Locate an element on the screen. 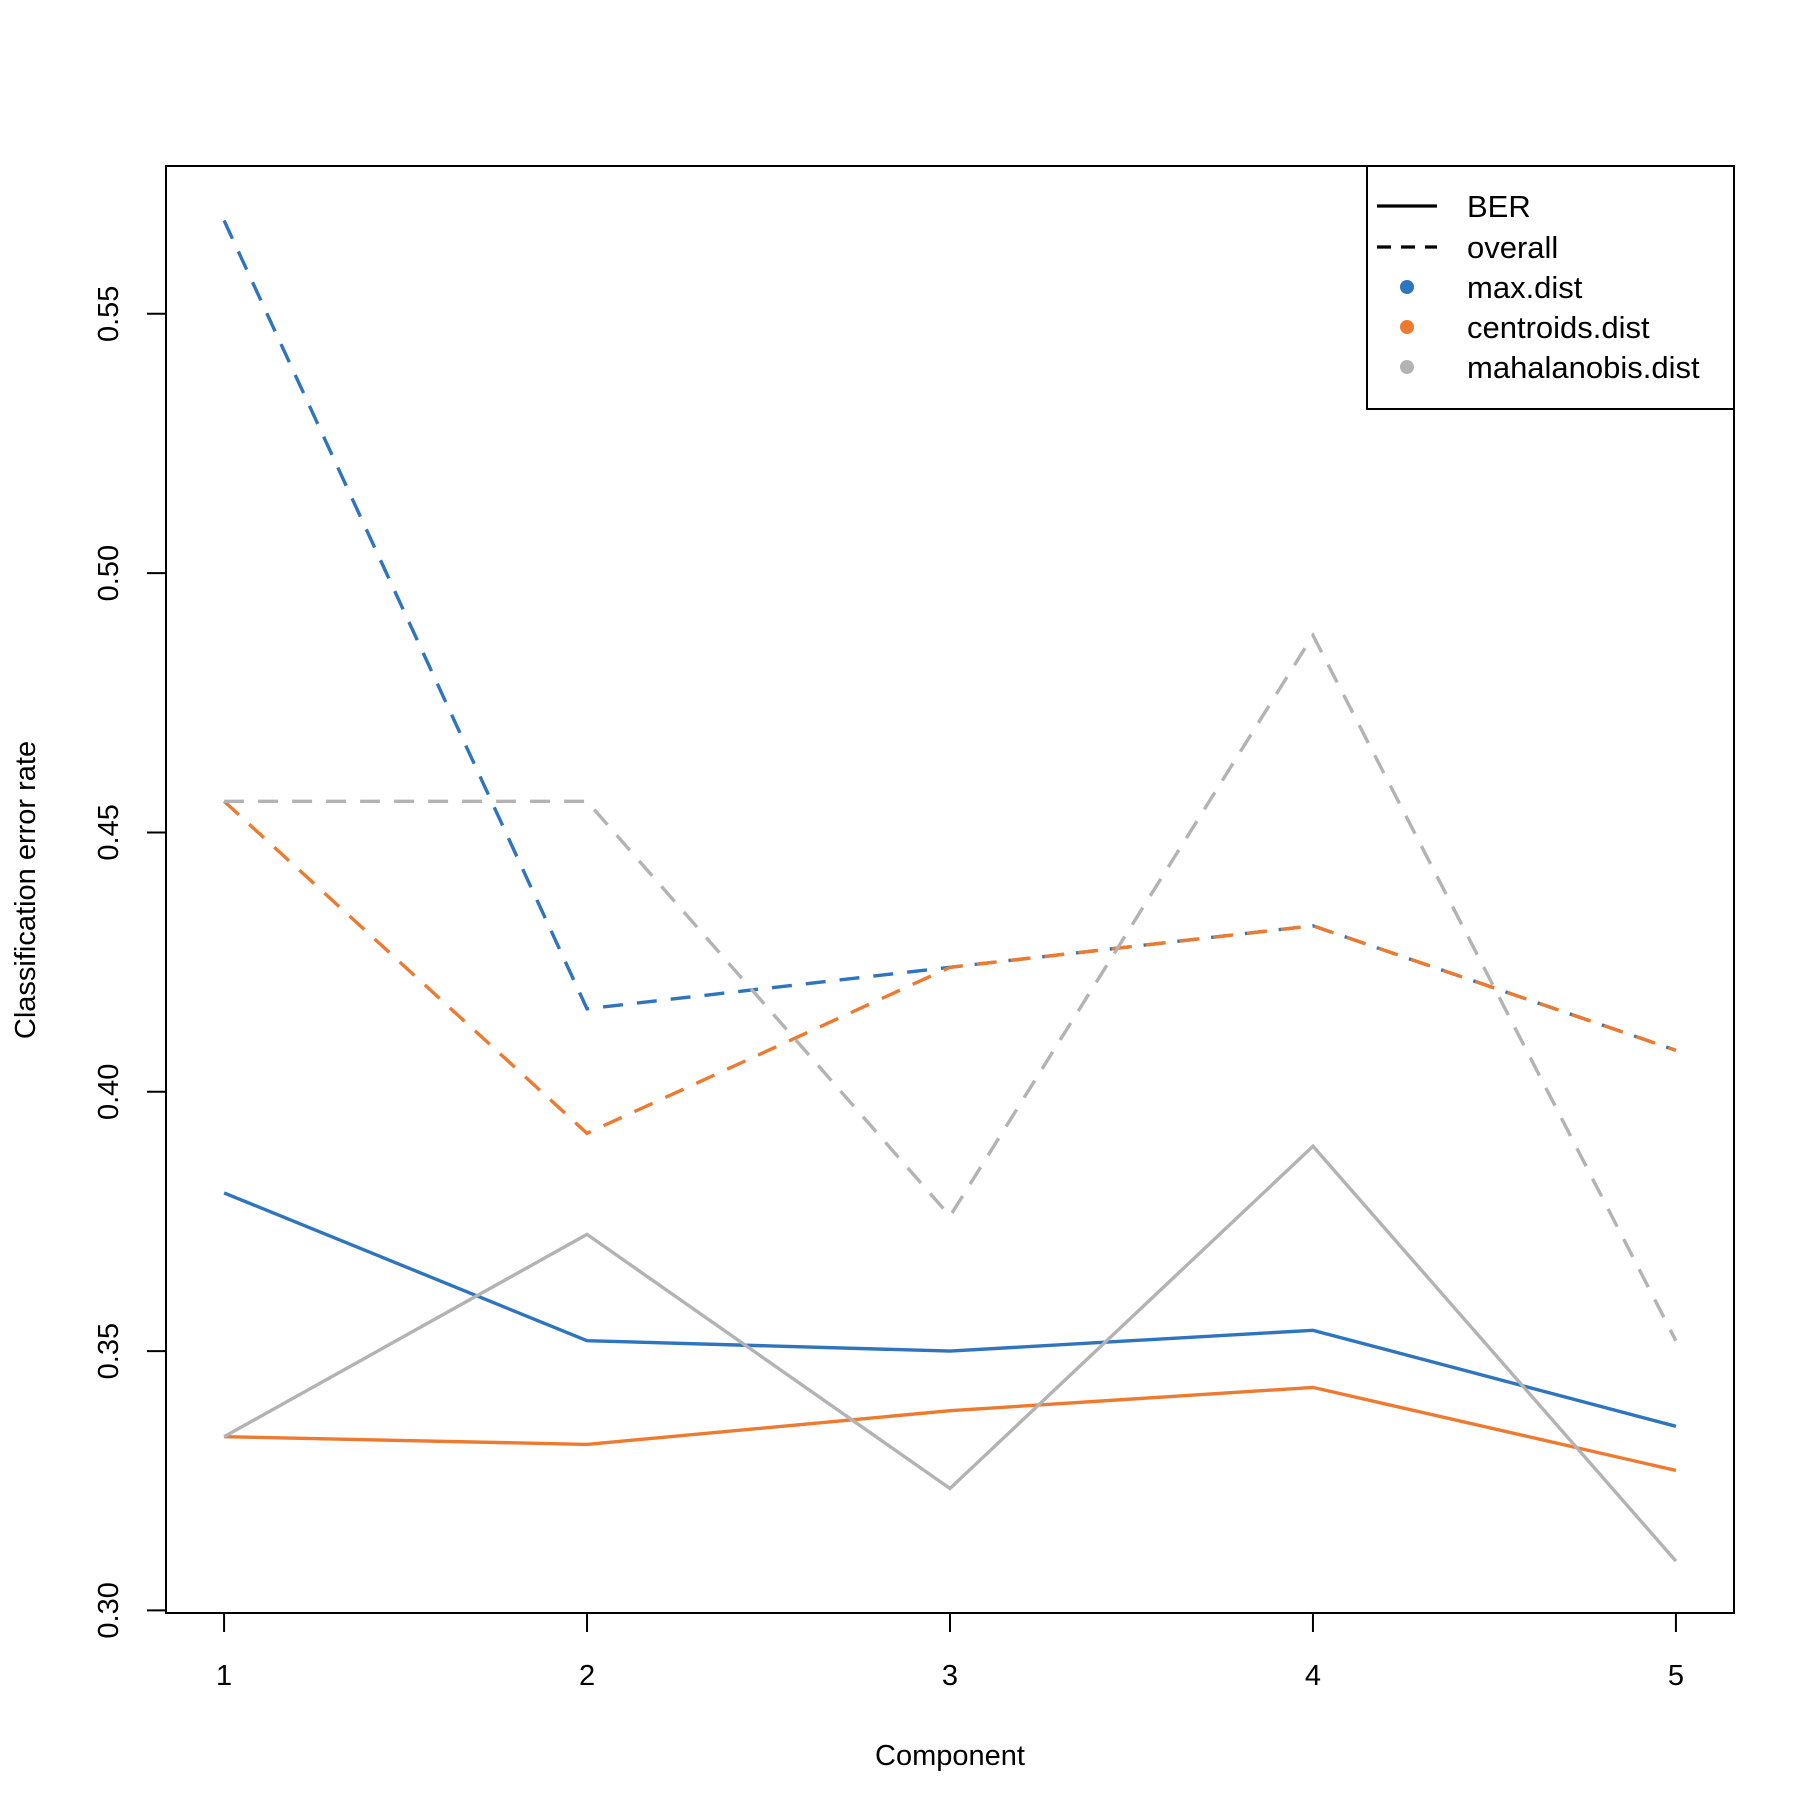 The width and height of the screenshot is (1800, 1800). y-axis: 0.30 0.35 0.40 0.45 0.50 0.55 is located at coordinates (130, 962).